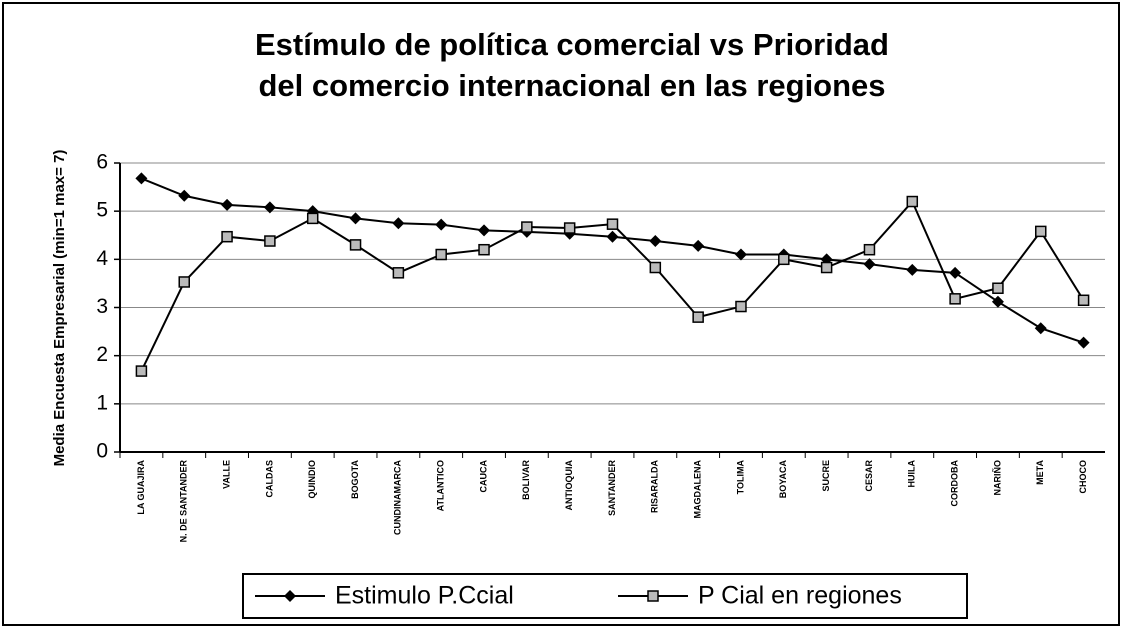 This screenshot has height=629, width=1123. What do you see at coordinates (102, 451) in the screenshot?
I see `y-tick-label: 0` at bounding box center [102, 451].